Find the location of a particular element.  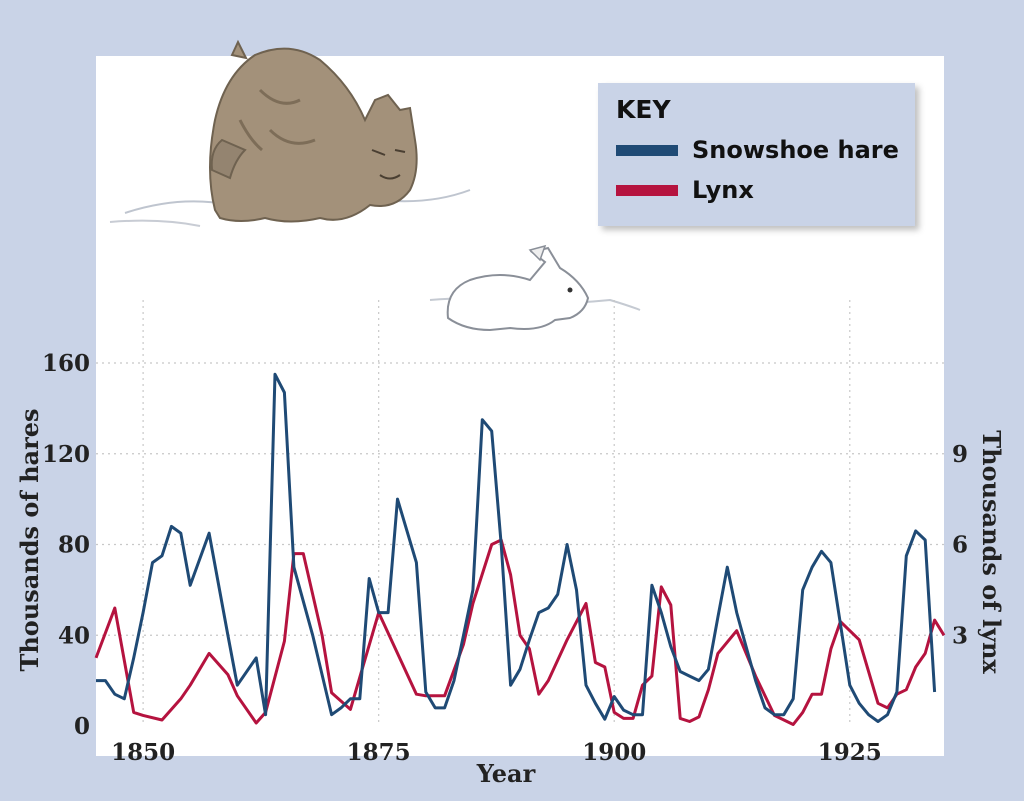

x-axis-ticks: 1850 1875 1900 1925 is located at coordinates (496, 752).